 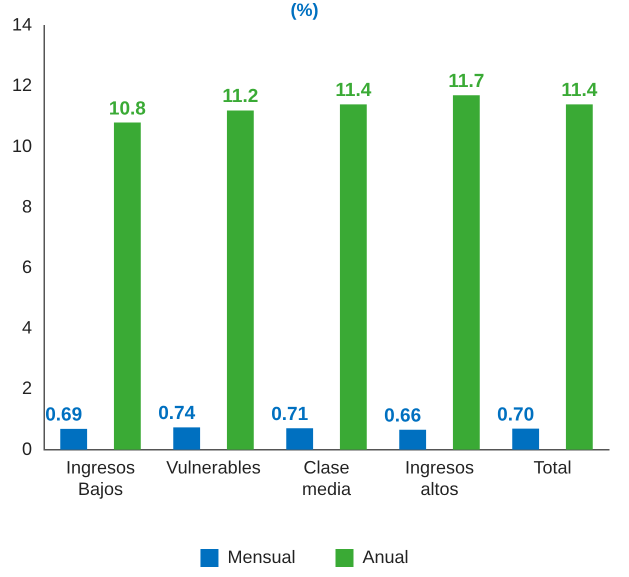 What do you see at coordinates (27, 448) in the screenshot?
I see `y-tick-label: 0` at bounding box center [27, 448].